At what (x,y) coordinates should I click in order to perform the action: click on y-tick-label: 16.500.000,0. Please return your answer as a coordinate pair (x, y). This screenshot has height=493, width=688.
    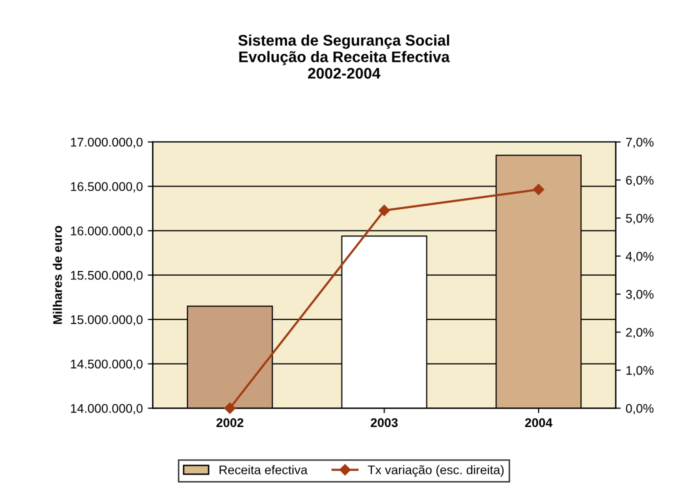
    Looking at the image, I should click on (106, 187).